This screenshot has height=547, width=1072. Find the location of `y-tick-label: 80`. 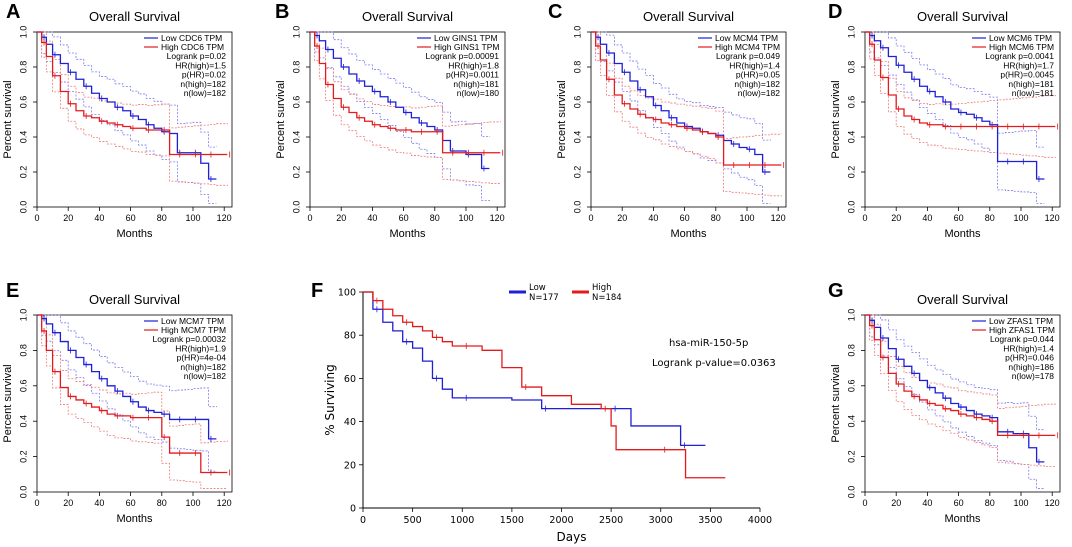

y-tick-label: 80 is located at coordinates (350, 336).